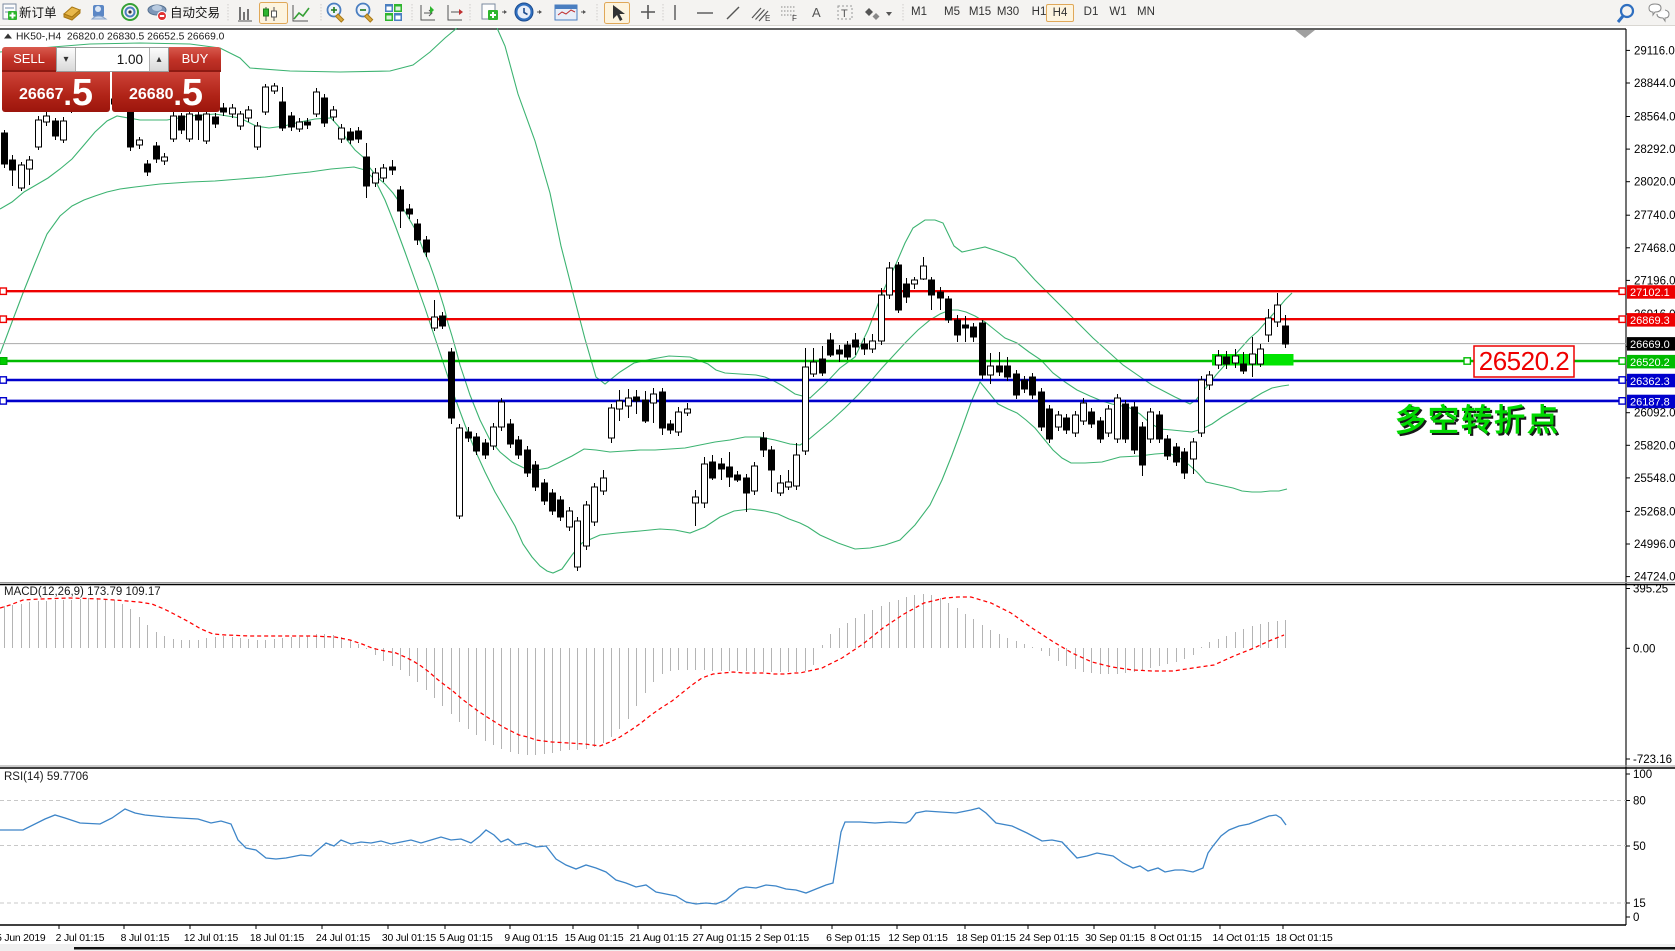 The image size is (1675, 951). What do you see at coordinates (1654, 150) in the screenshot?
I see `svg-text: 28292.0` at bounding box center [1654, 150].